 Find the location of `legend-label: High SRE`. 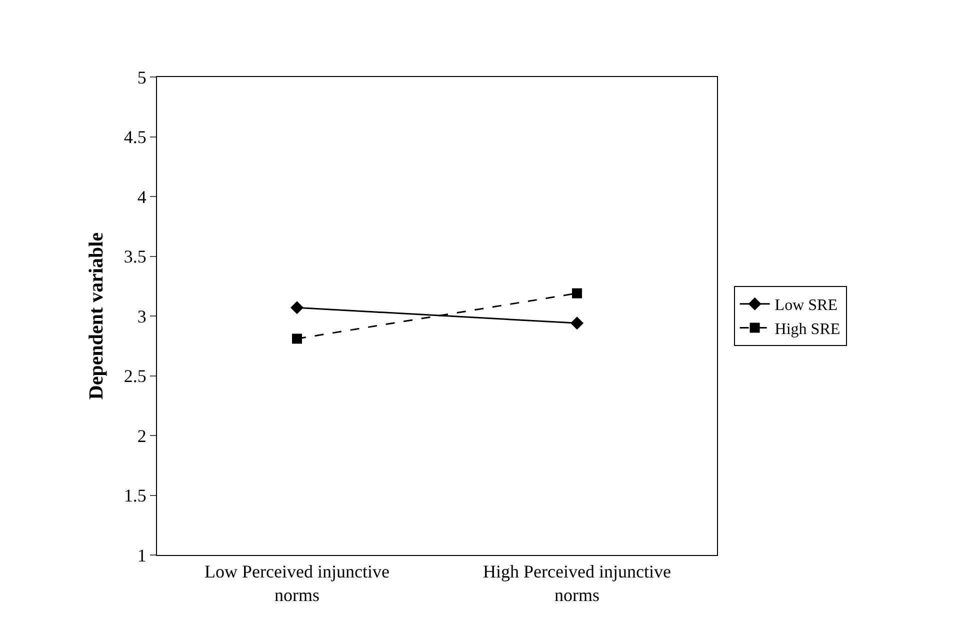

legend-label: High SRE is located at coordinates (807, 329).